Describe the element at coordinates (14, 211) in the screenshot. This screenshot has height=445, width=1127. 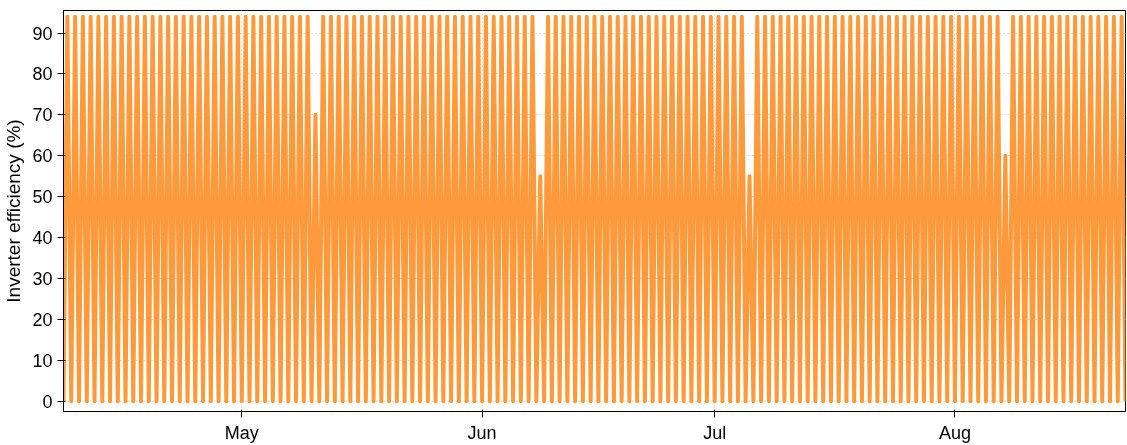
I see `y-axis-title: Inverter efficiency (%)` at that location.